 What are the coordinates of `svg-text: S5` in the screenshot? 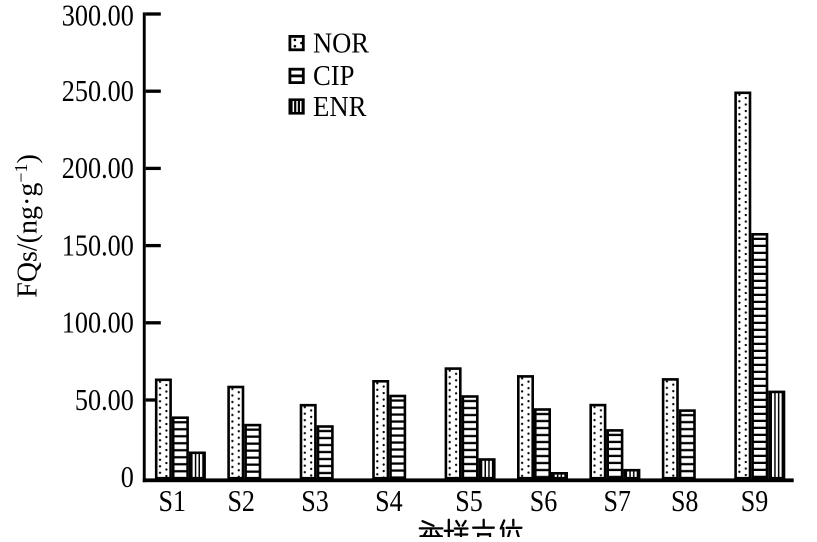 It's located at (469, 500).